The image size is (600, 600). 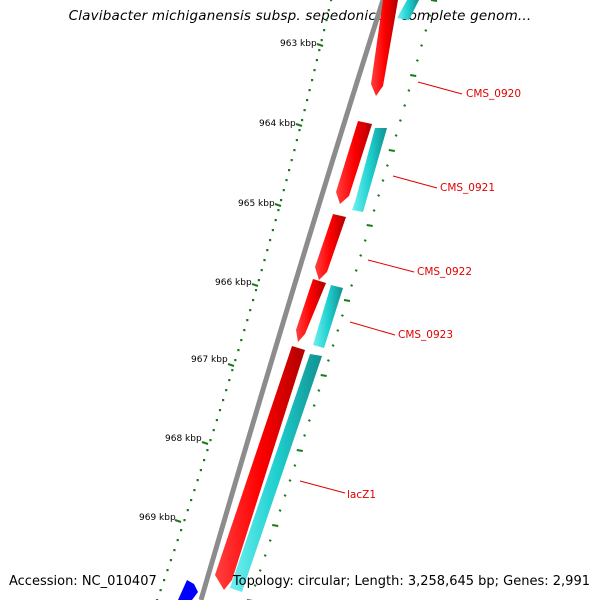 I want to click on tick-966: 966 kbp, so click(x=237, y=283).